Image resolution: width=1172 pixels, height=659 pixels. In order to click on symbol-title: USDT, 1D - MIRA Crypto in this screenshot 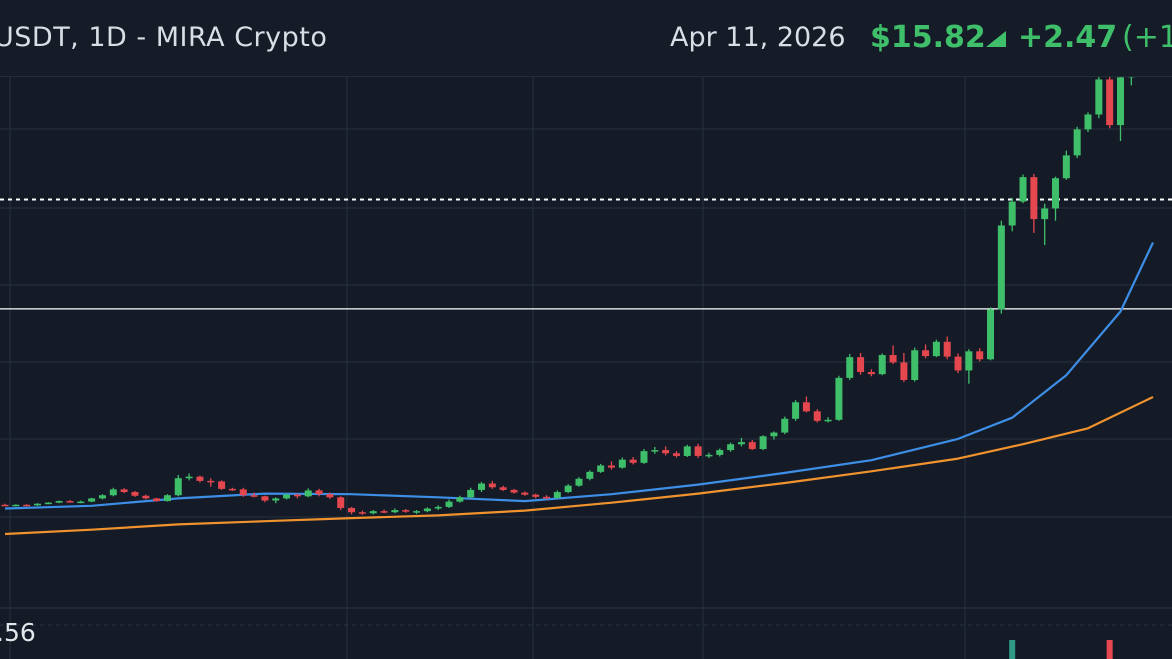, I will do `click(164, 37)`.